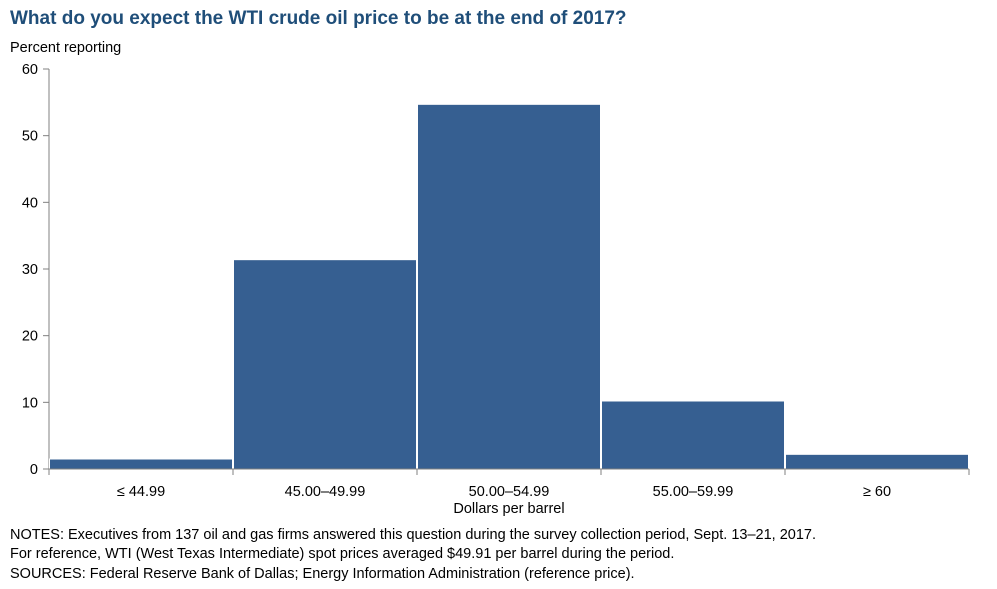 Image resolution: width=997 pixels, height=589 pixels. I want to click on x-tick-label: 50.00–54.99, so click(509, 492).